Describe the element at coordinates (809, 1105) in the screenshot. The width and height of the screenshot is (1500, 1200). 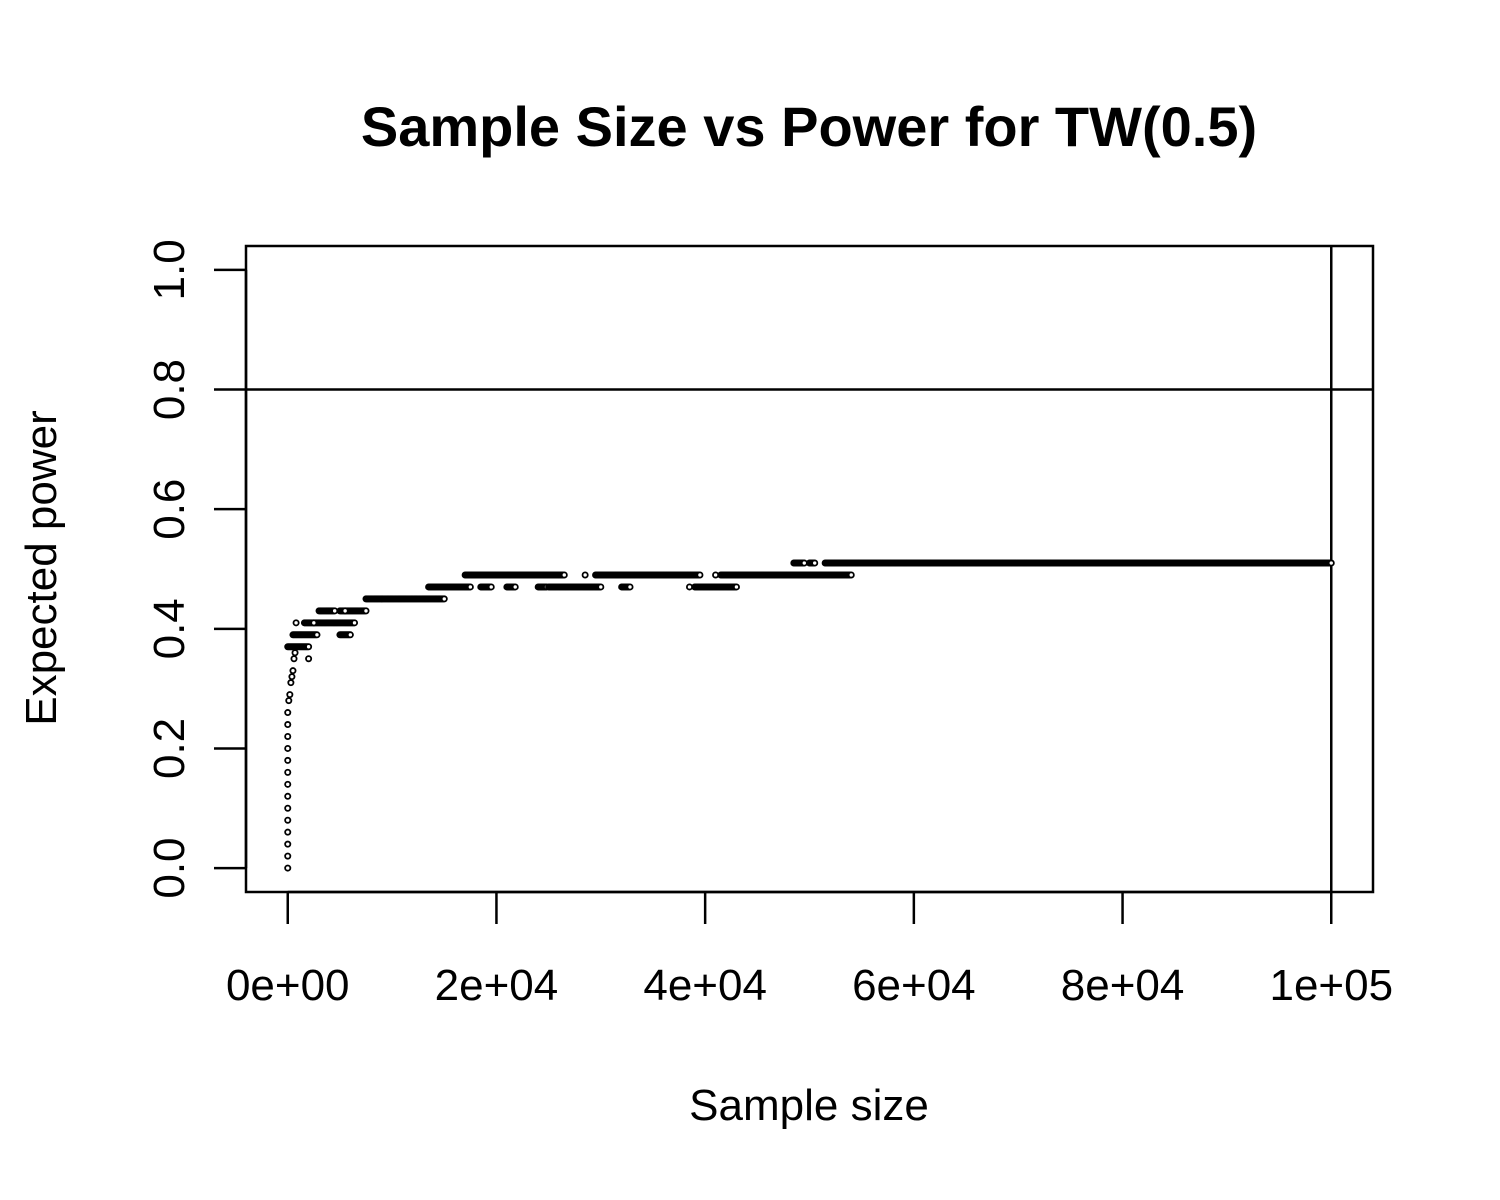
I see `x-axis-label: Sample size` at that location.